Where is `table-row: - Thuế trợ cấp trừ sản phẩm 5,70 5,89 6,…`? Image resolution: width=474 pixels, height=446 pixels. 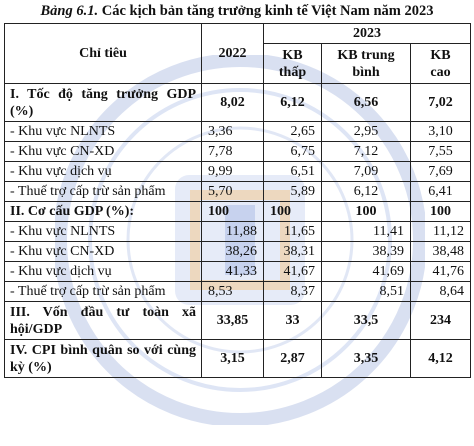
table-row: - Thuế trợ cấp trừ sản phẩm 5,70 5,89 6,… is located at coordinates (237, 191).